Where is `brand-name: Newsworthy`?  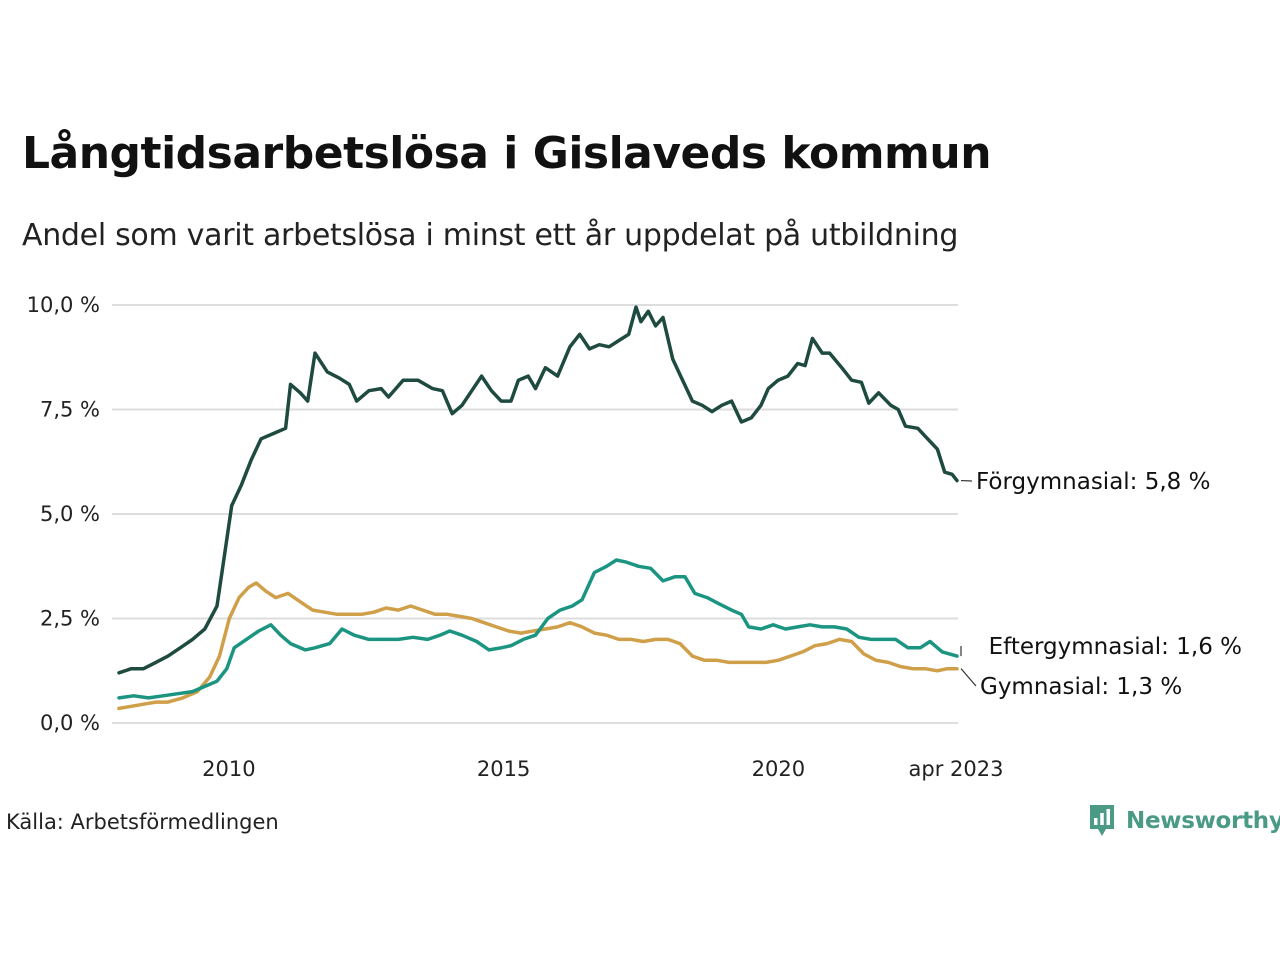
brand-name: Newsworthy is located at coordinates (1203, 821).